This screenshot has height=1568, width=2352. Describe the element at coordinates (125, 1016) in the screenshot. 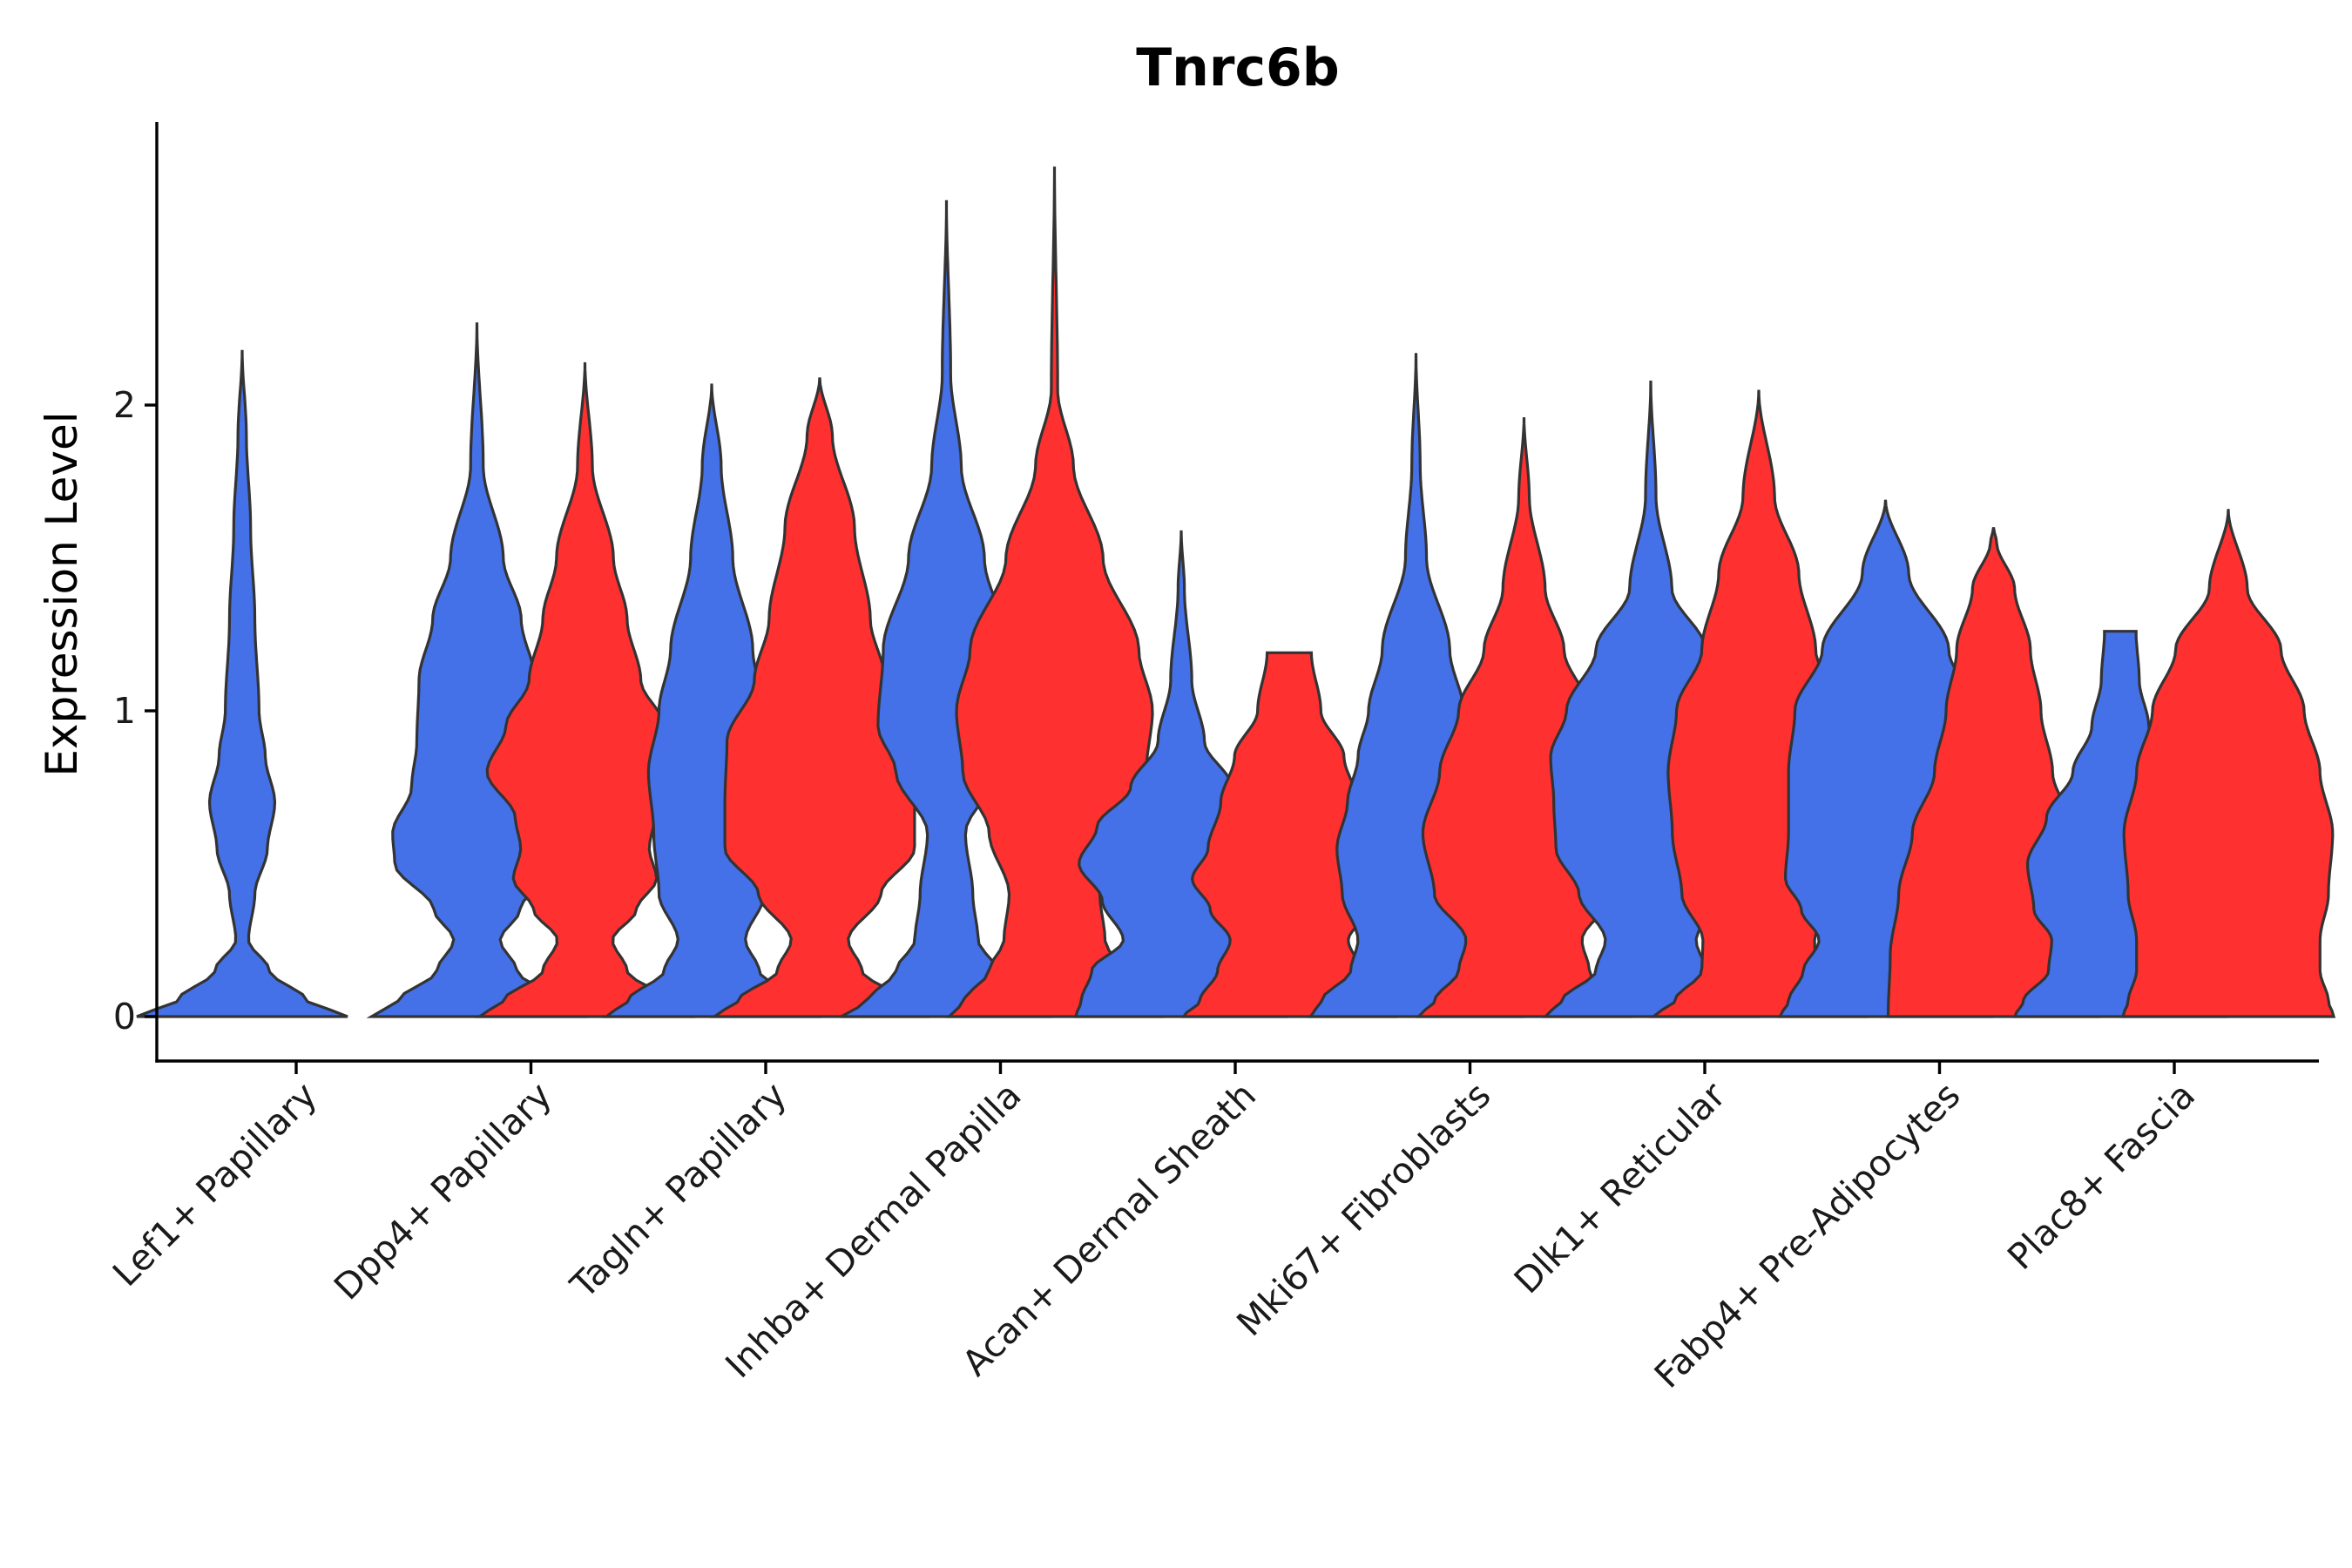

I see `y-tick-label: 0` at that location.